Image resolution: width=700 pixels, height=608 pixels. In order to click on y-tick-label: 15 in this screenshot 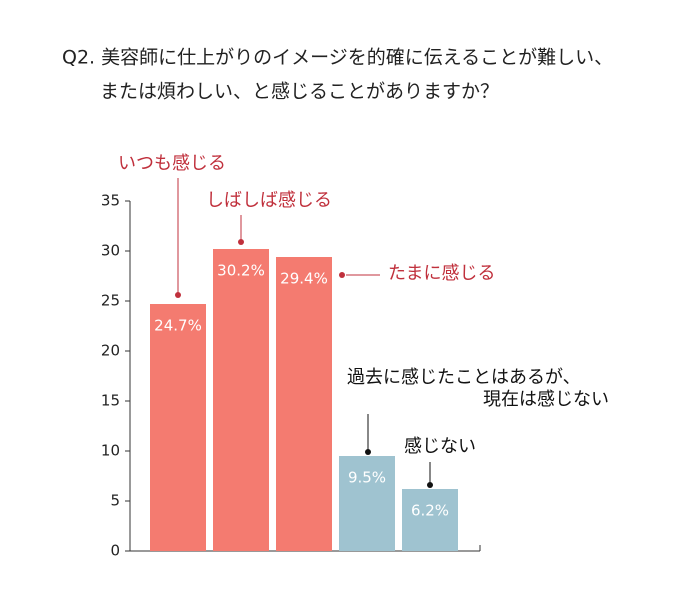, I will do `click(110, 401)`.